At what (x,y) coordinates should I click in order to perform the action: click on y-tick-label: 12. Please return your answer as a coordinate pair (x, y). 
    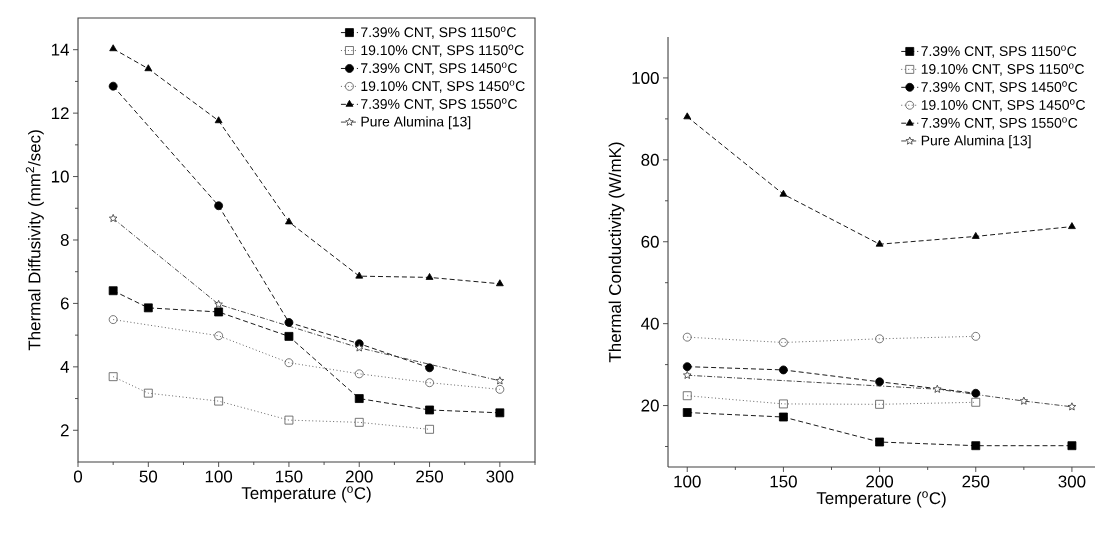
    Looking at the image, I should click on (60, 113).